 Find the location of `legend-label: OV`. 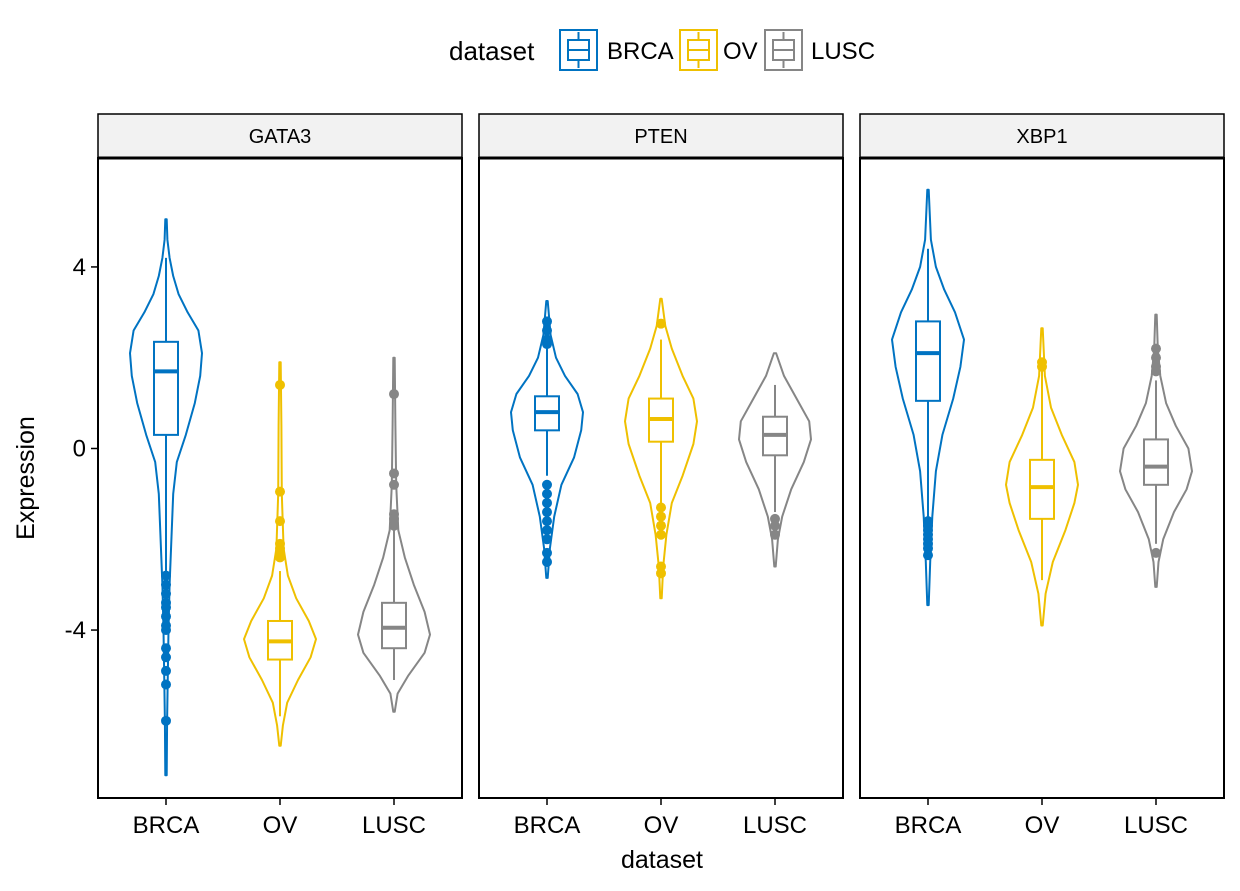

legend-label: OV is located at coordinates (740, 51).